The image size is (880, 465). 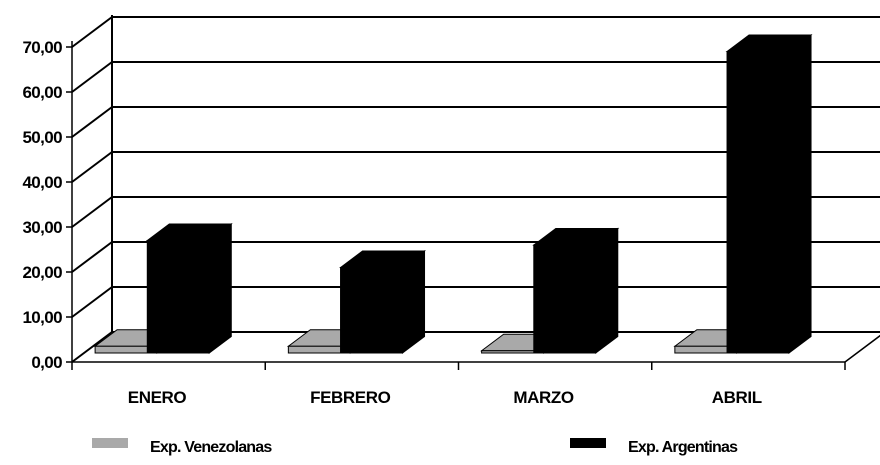 I want to click on floor-right-edge, so click(x=862, y=348).